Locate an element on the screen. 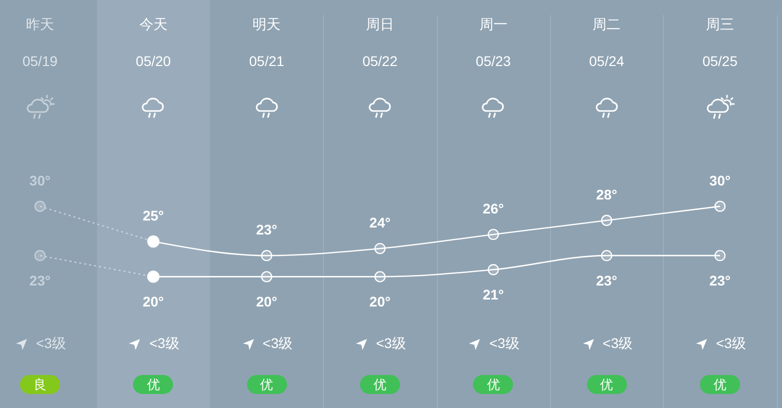 The image size is (782, 408). x-tick-label: 昨天 is located at coordinates (40, 24).